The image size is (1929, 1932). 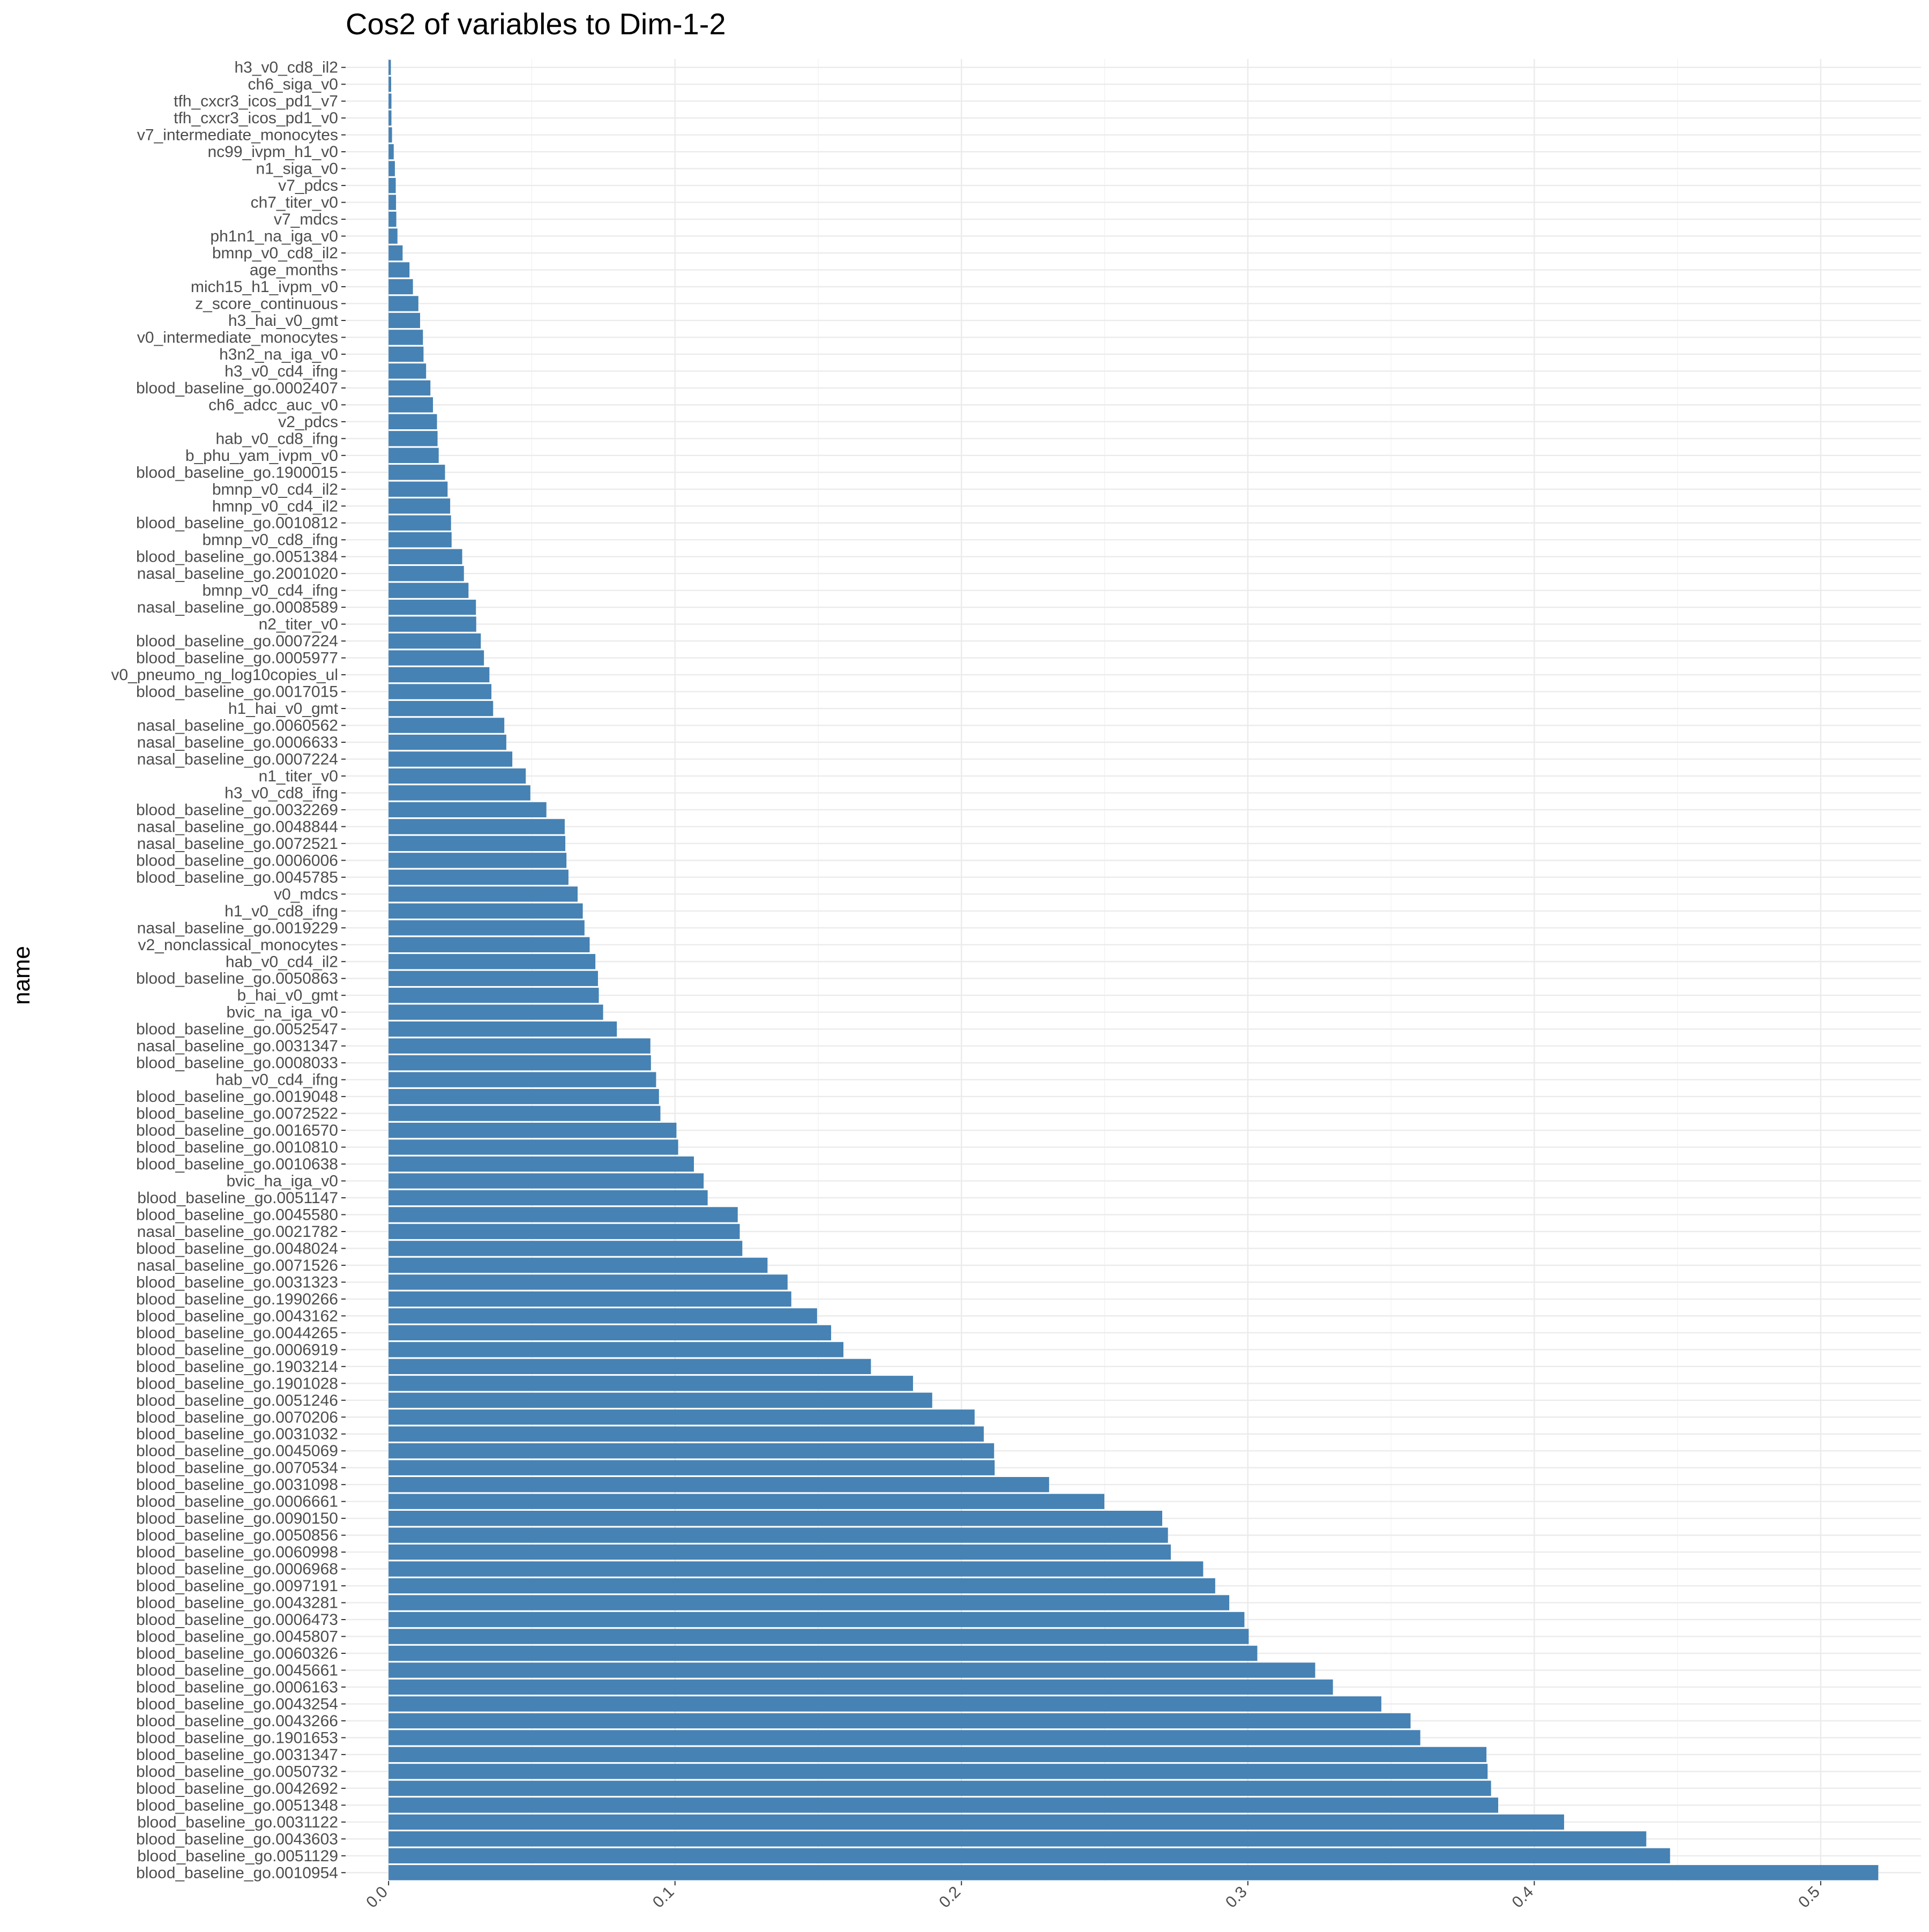 I want to click on category-label: blood_baseline_go.0051384, so click(x=237, y=557).